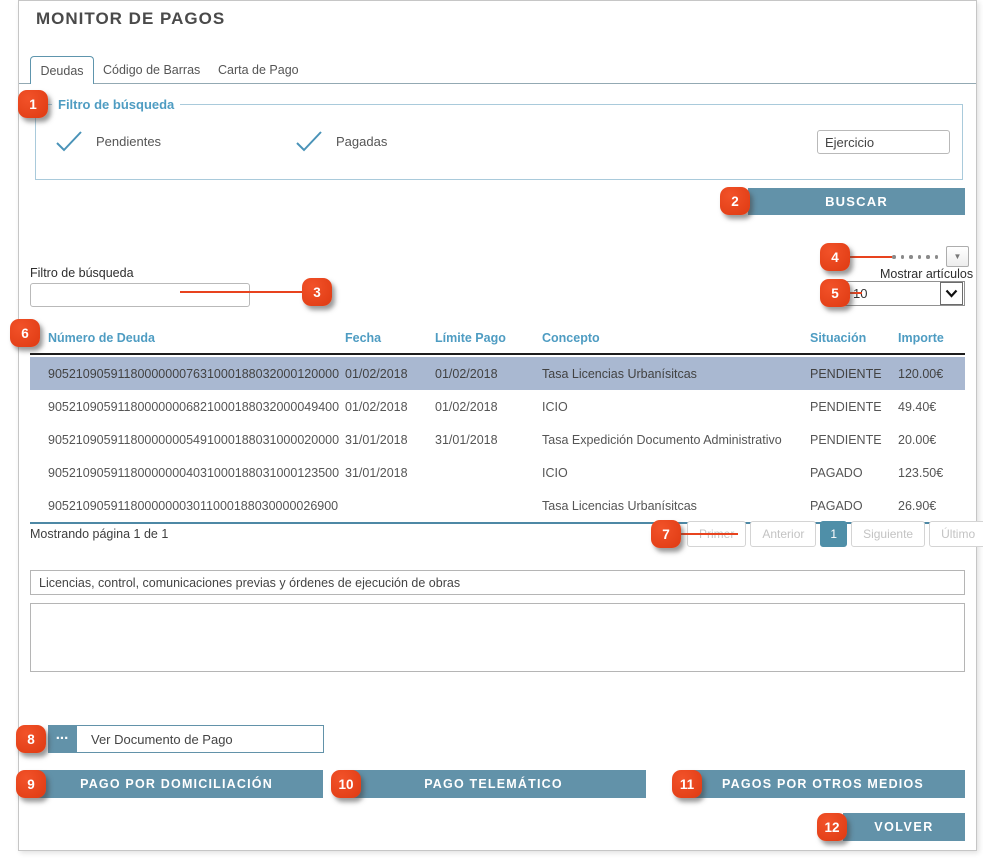 Image resolution: width=983 pixels, height=860 pixels. I want to click on column-header-importe: Importe, so click(921, 337).